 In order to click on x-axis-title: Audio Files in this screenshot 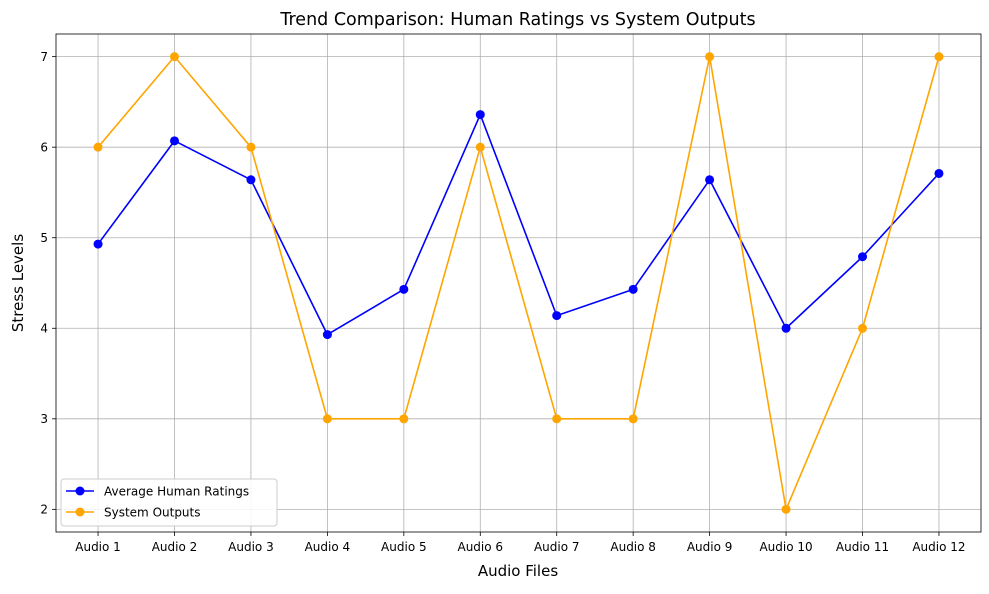, I will do `click(518, 571)`.